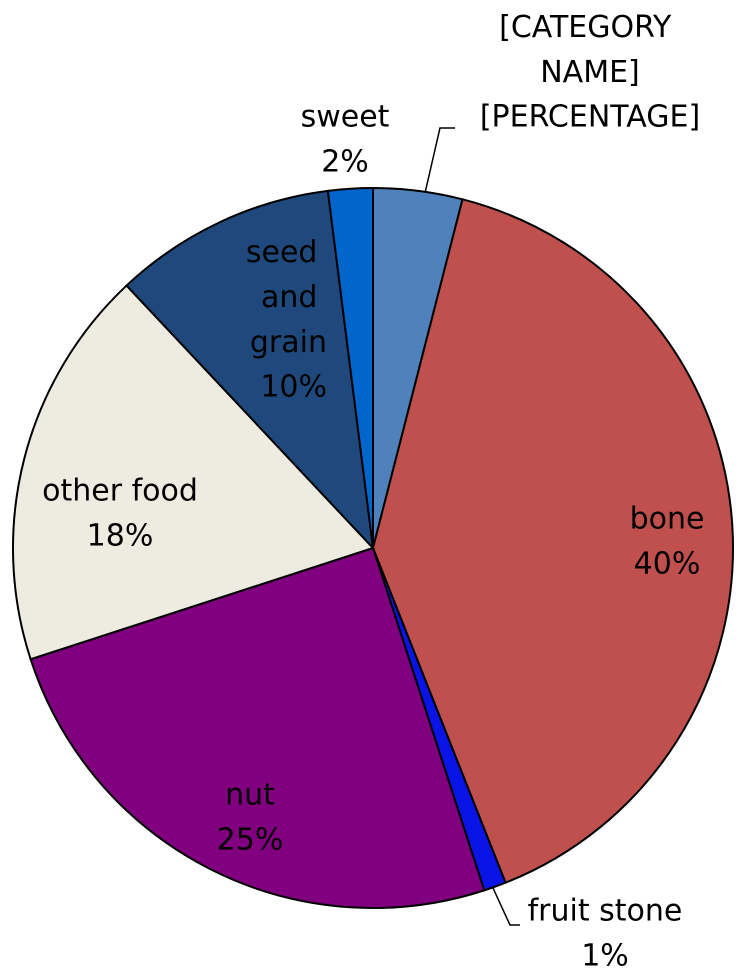 This screenshot has height=974, width=744. What do you see at coordinates (120, 491) in the screenshot?
I see `slice-label: other food` at bounding box center [120, 491].